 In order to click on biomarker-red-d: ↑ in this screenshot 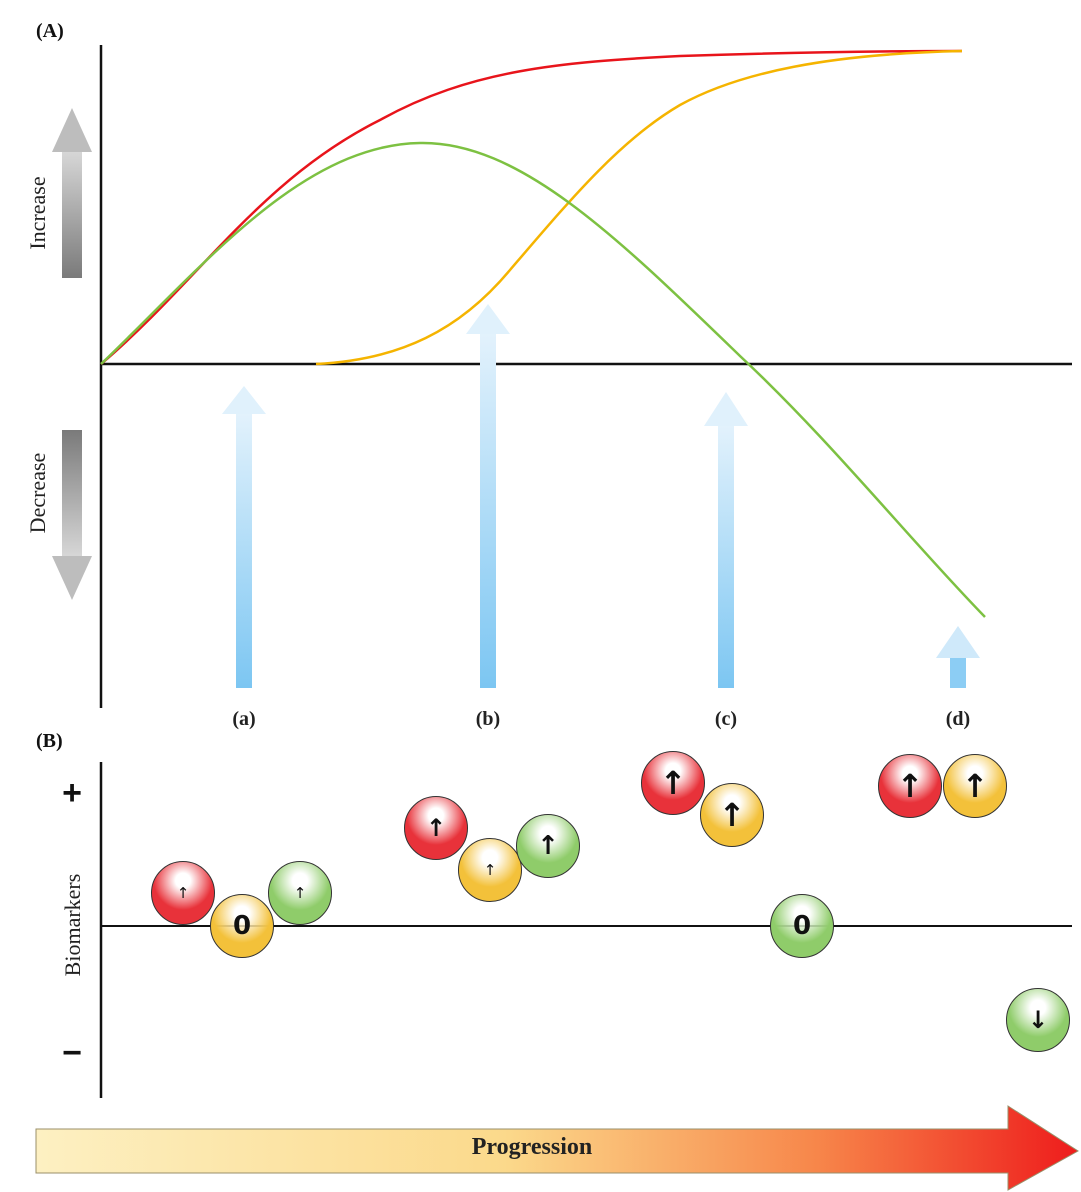, I will do `click(910, 786)`.